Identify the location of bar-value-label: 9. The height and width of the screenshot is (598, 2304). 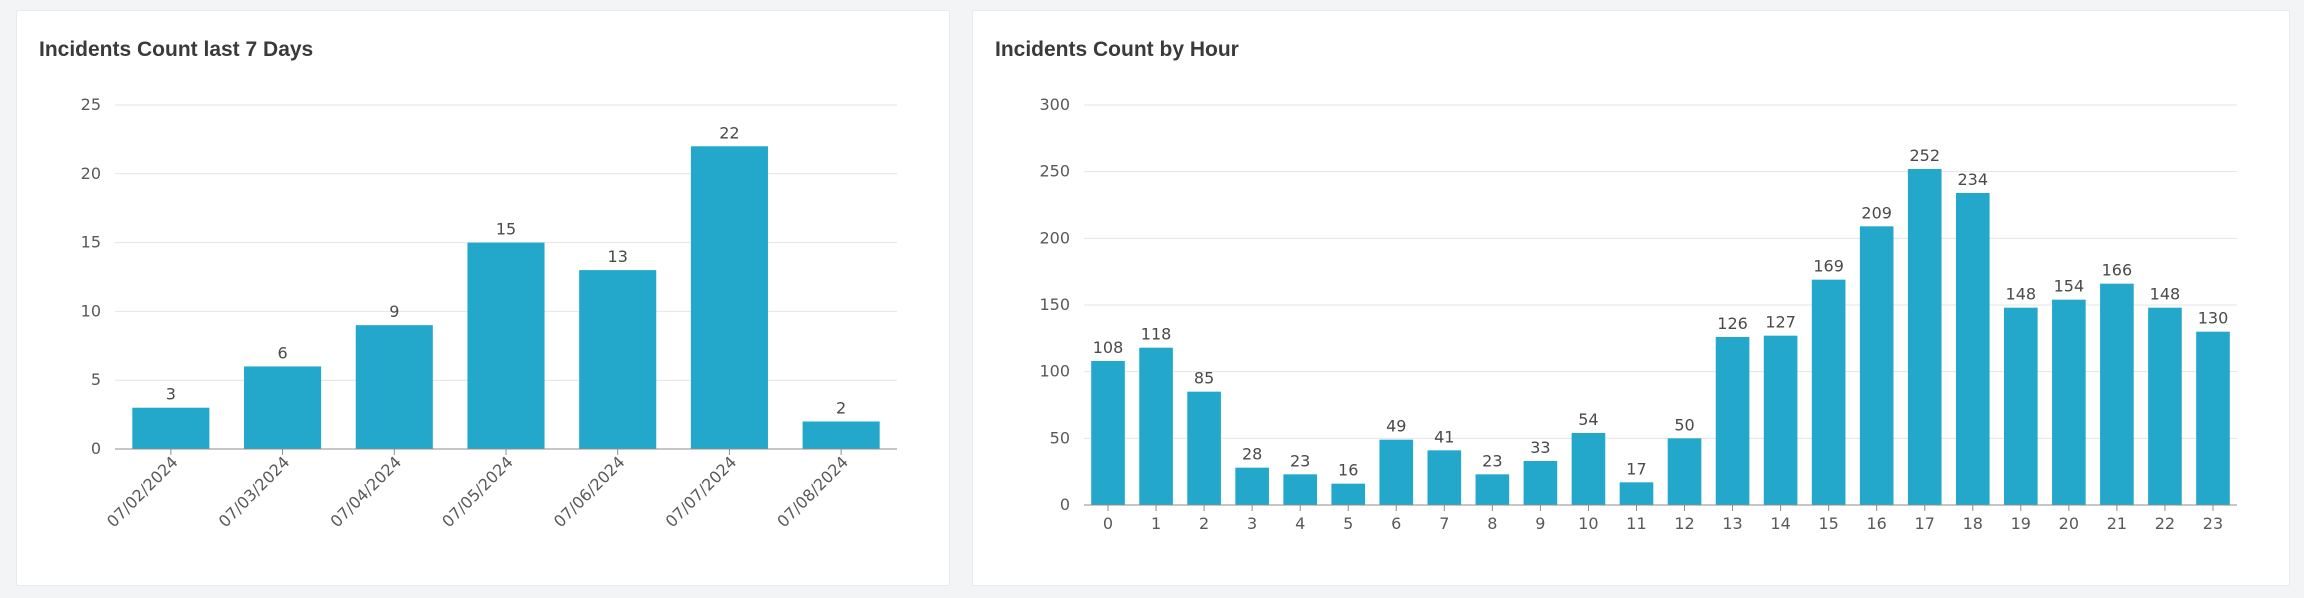
(394, 311).